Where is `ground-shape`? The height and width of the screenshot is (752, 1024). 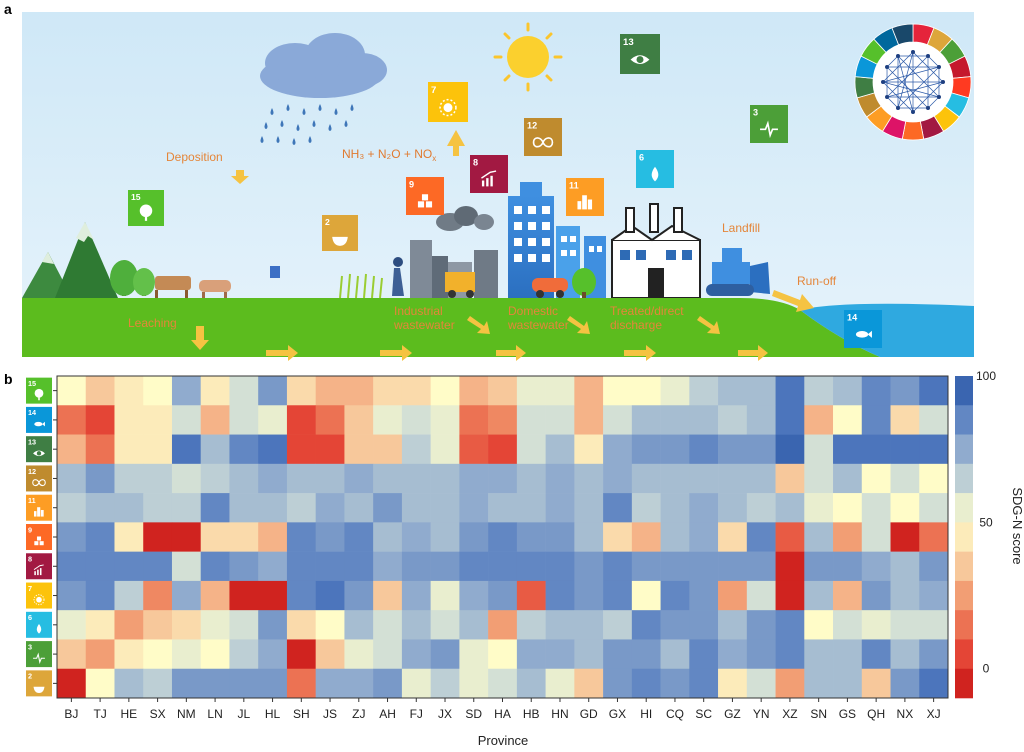
ground-shape is located at coordinates (451, 327).